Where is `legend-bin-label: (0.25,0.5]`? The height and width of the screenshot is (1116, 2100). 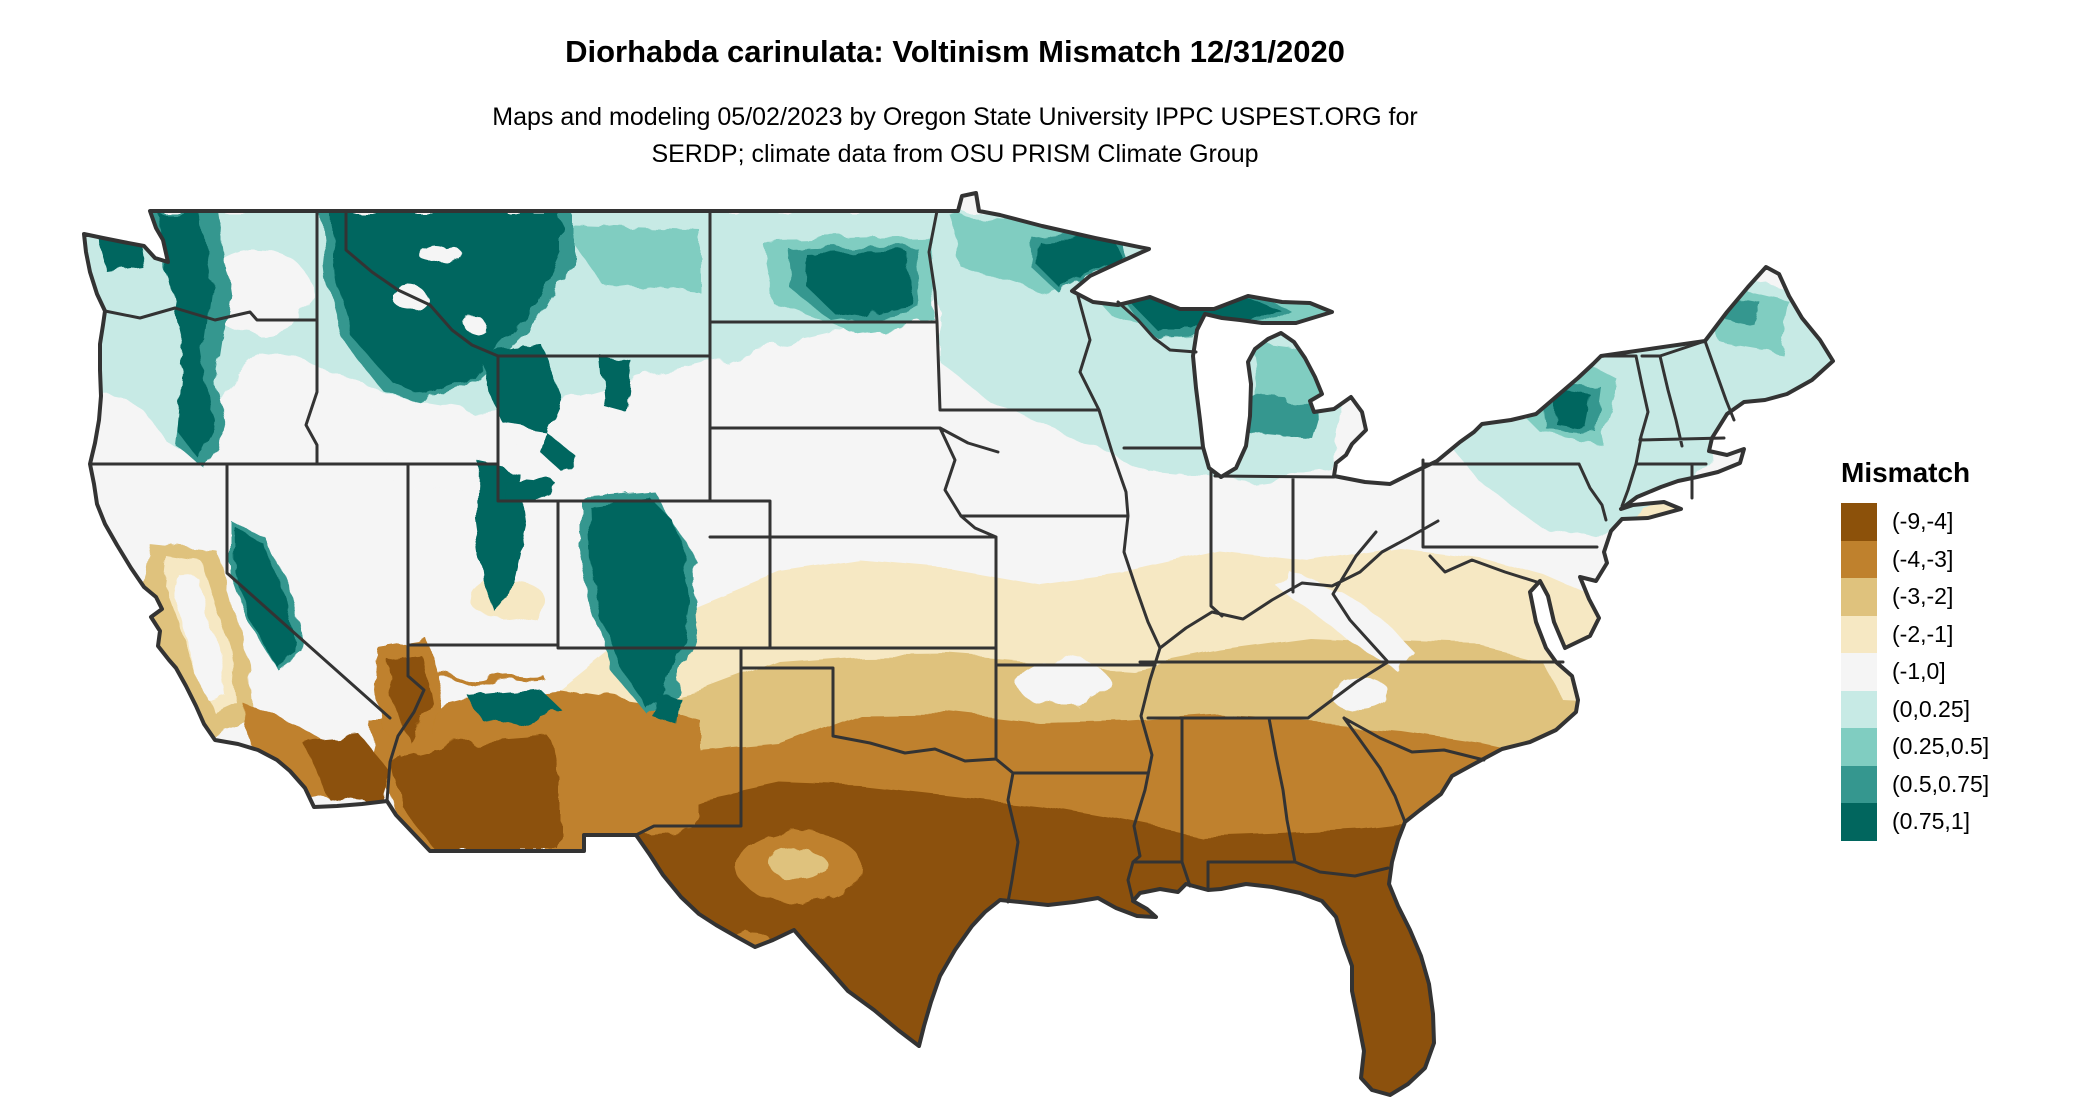
legend-bin-label: (0.25,0.5] is located at coordinates (1941, 746).